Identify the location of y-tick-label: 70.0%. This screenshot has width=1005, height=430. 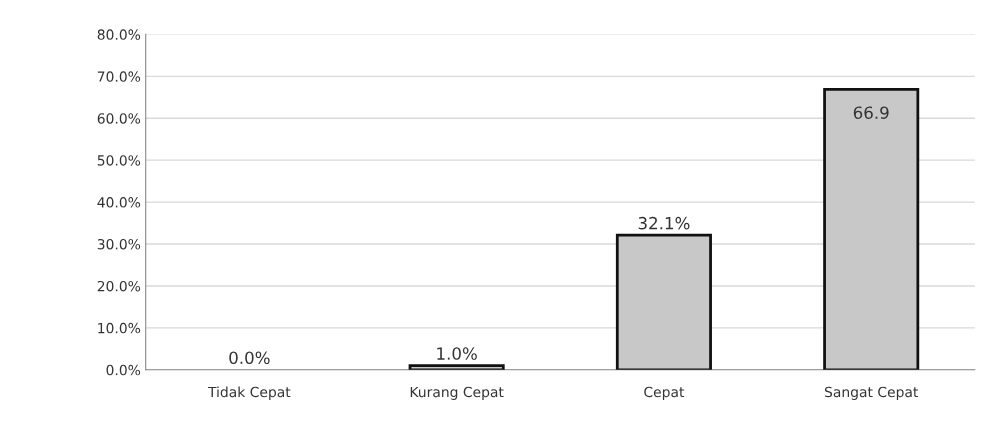
(119, 76).